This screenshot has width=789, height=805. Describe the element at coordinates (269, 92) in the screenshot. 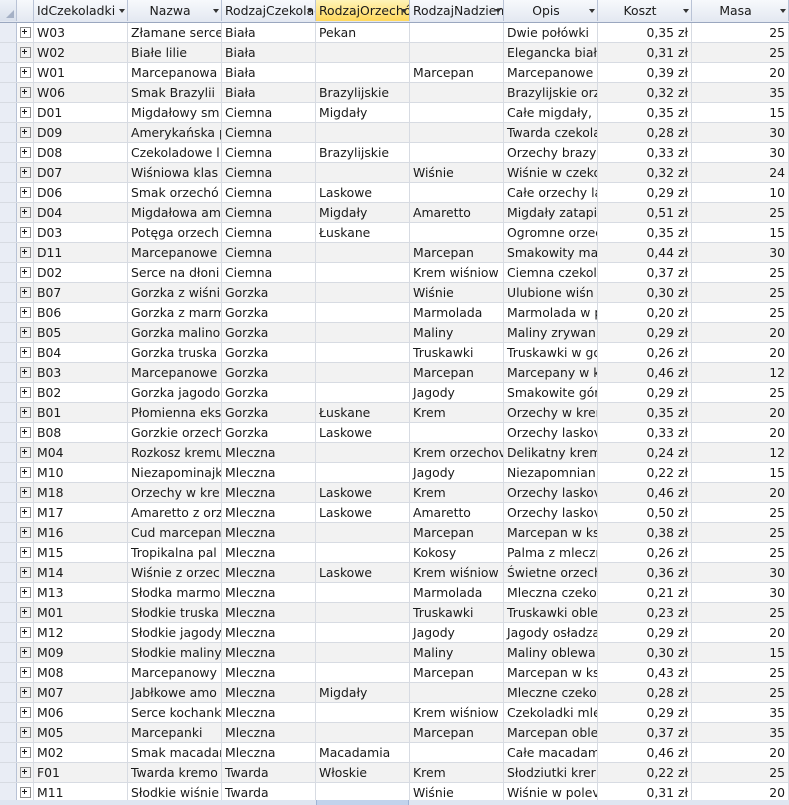

I see `cell-rodzajczekolady: Biała` at that location.